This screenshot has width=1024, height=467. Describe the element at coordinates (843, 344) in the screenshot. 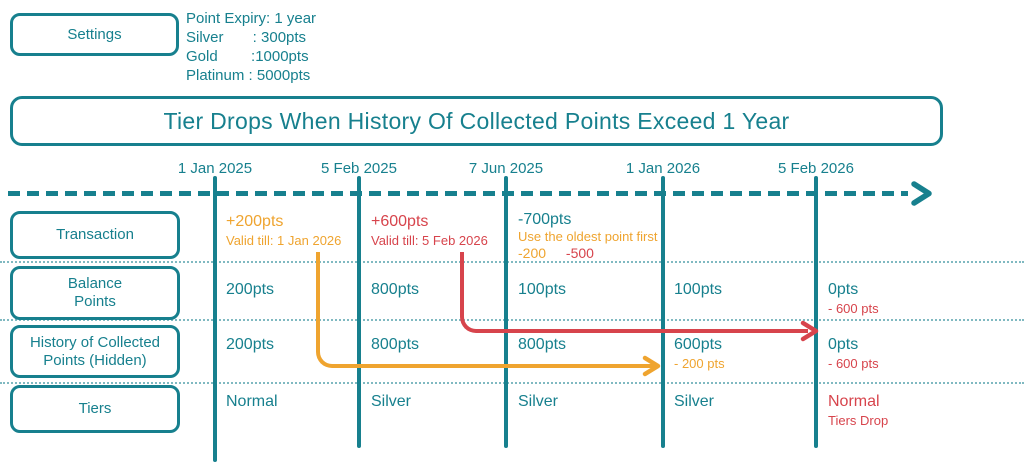

I see `history-5-value: 0pts` at that location.